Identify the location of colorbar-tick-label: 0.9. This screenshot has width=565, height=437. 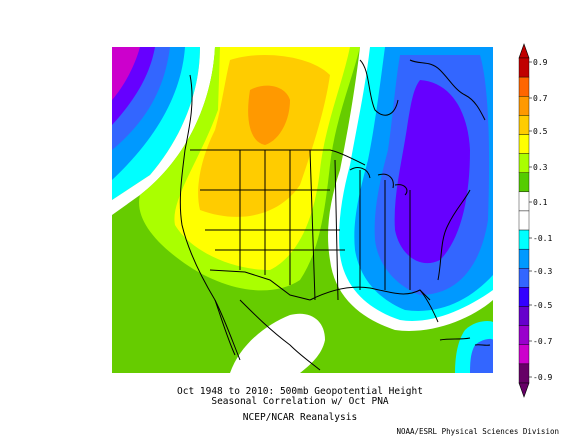
(540, 62).